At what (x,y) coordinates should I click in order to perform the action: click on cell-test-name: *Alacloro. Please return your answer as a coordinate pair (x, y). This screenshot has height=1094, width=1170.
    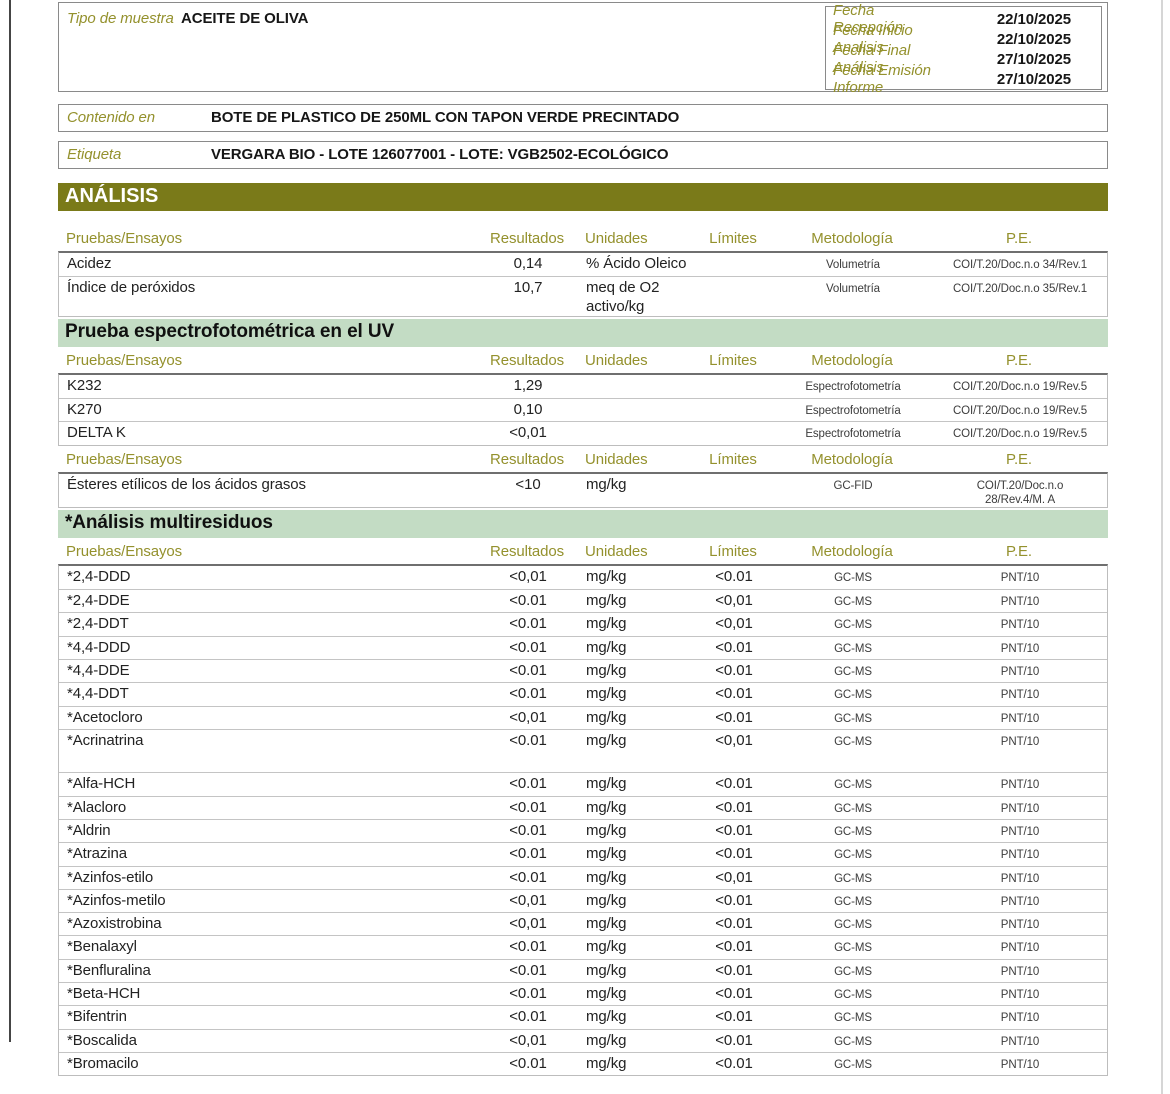
    Looking at the image, I should click on (97, 807).